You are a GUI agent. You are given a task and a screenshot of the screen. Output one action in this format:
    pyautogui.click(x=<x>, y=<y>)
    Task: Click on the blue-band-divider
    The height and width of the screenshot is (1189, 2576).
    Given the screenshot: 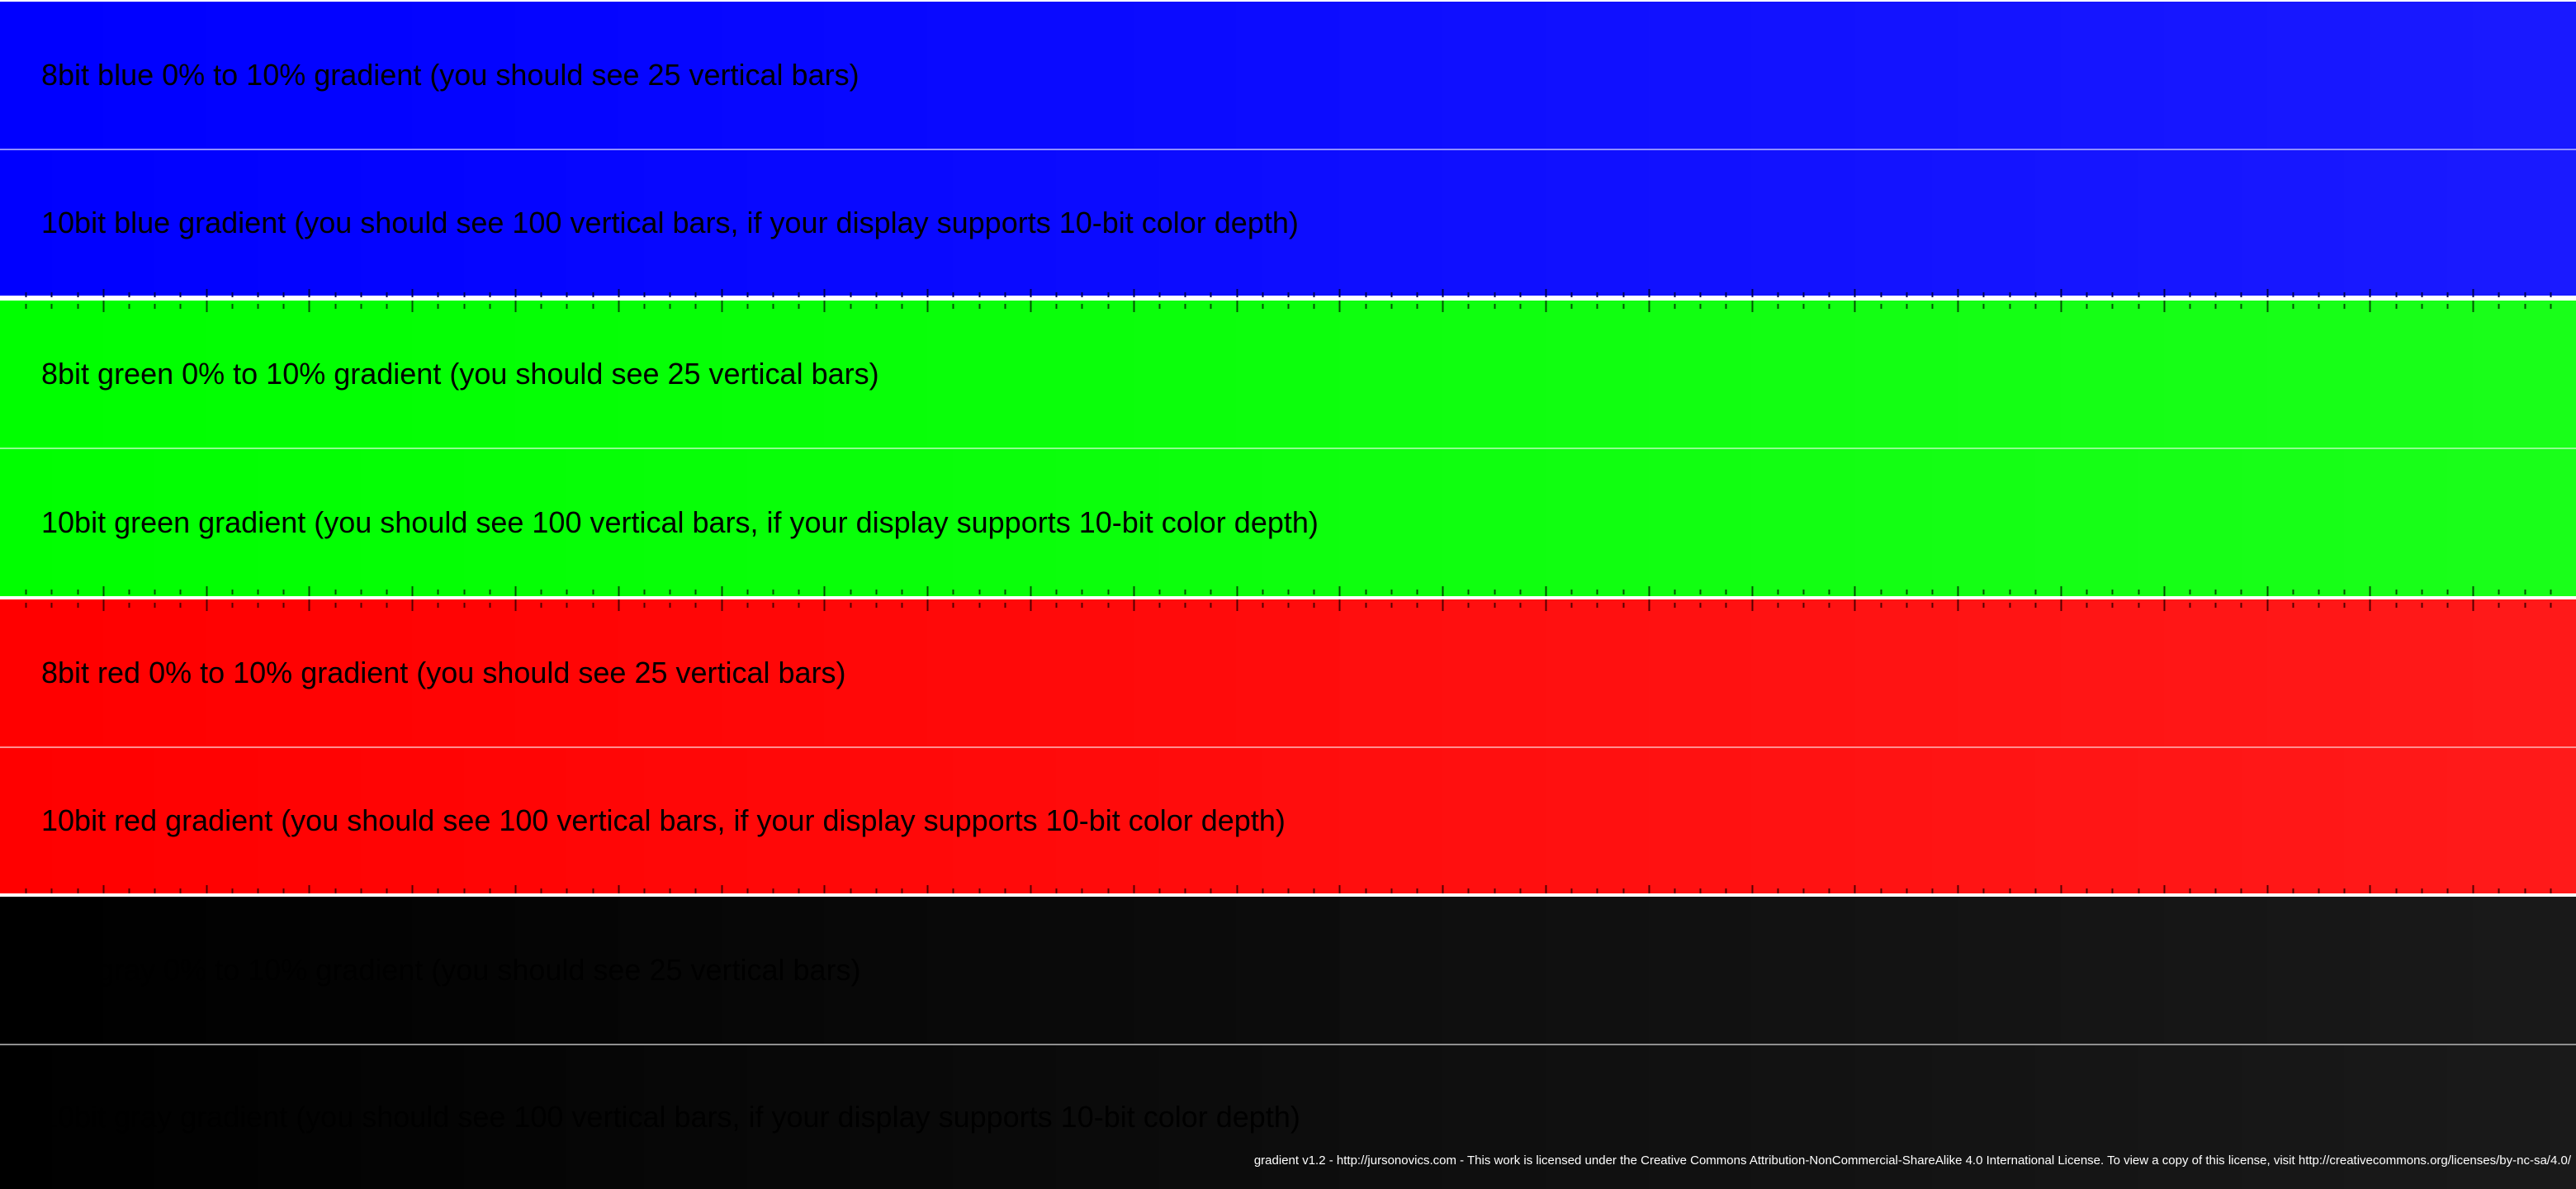 What is the action you would take?
    pyautogui.click(x=1288, y=149)
    